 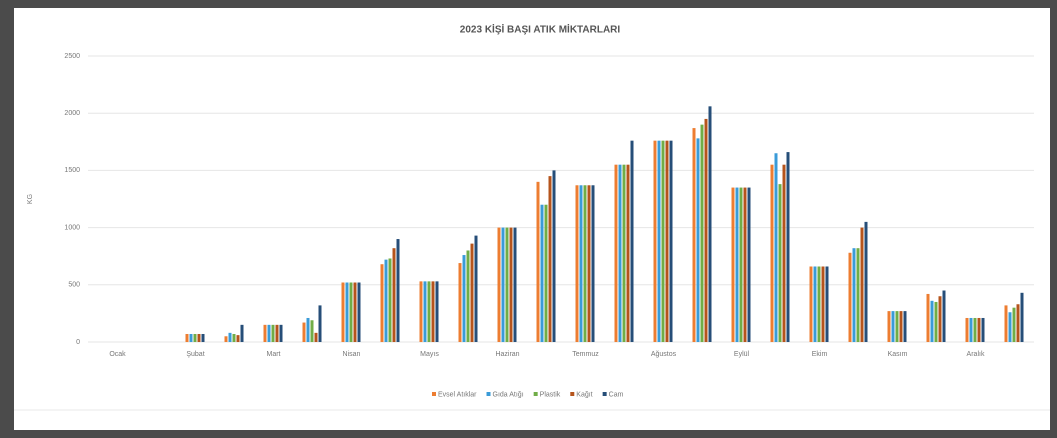 I want to click on x-tick-label: Şubat, so click(x=195, y=354).